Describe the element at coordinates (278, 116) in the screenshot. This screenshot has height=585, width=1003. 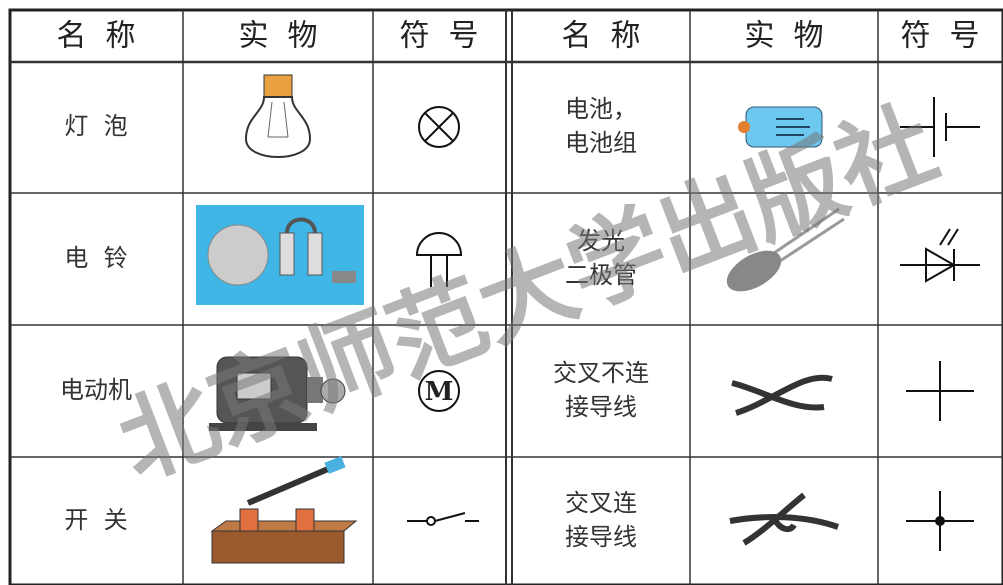
I see `bulb-photo` at that location.